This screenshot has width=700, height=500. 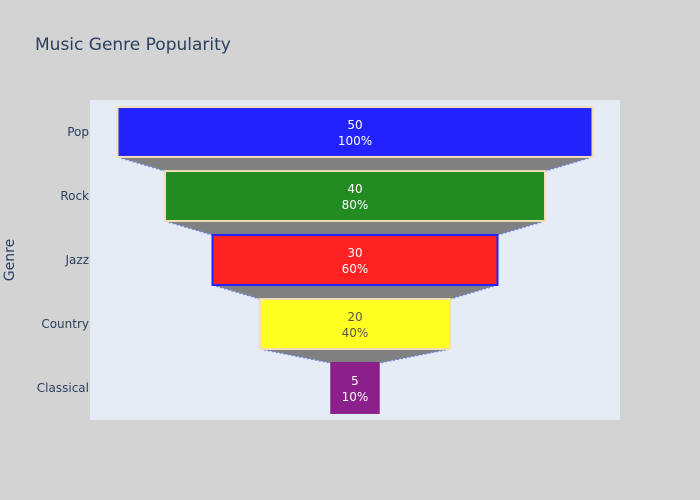 What do you see at coordinates (63, 260) in the screenshot?
I see `category-tick-labels: Pop Rock Jazz Country Classical` at bounding box center [63, 260].